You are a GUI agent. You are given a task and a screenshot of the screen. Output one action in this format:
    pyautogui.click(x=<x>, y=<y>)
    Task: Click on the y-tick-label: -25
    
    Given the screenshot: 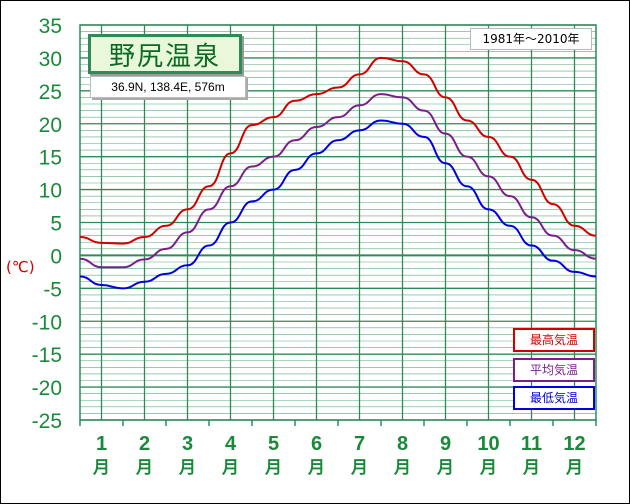 What is the action you would take?
    pyautogui.click(x=47, y=421)
    